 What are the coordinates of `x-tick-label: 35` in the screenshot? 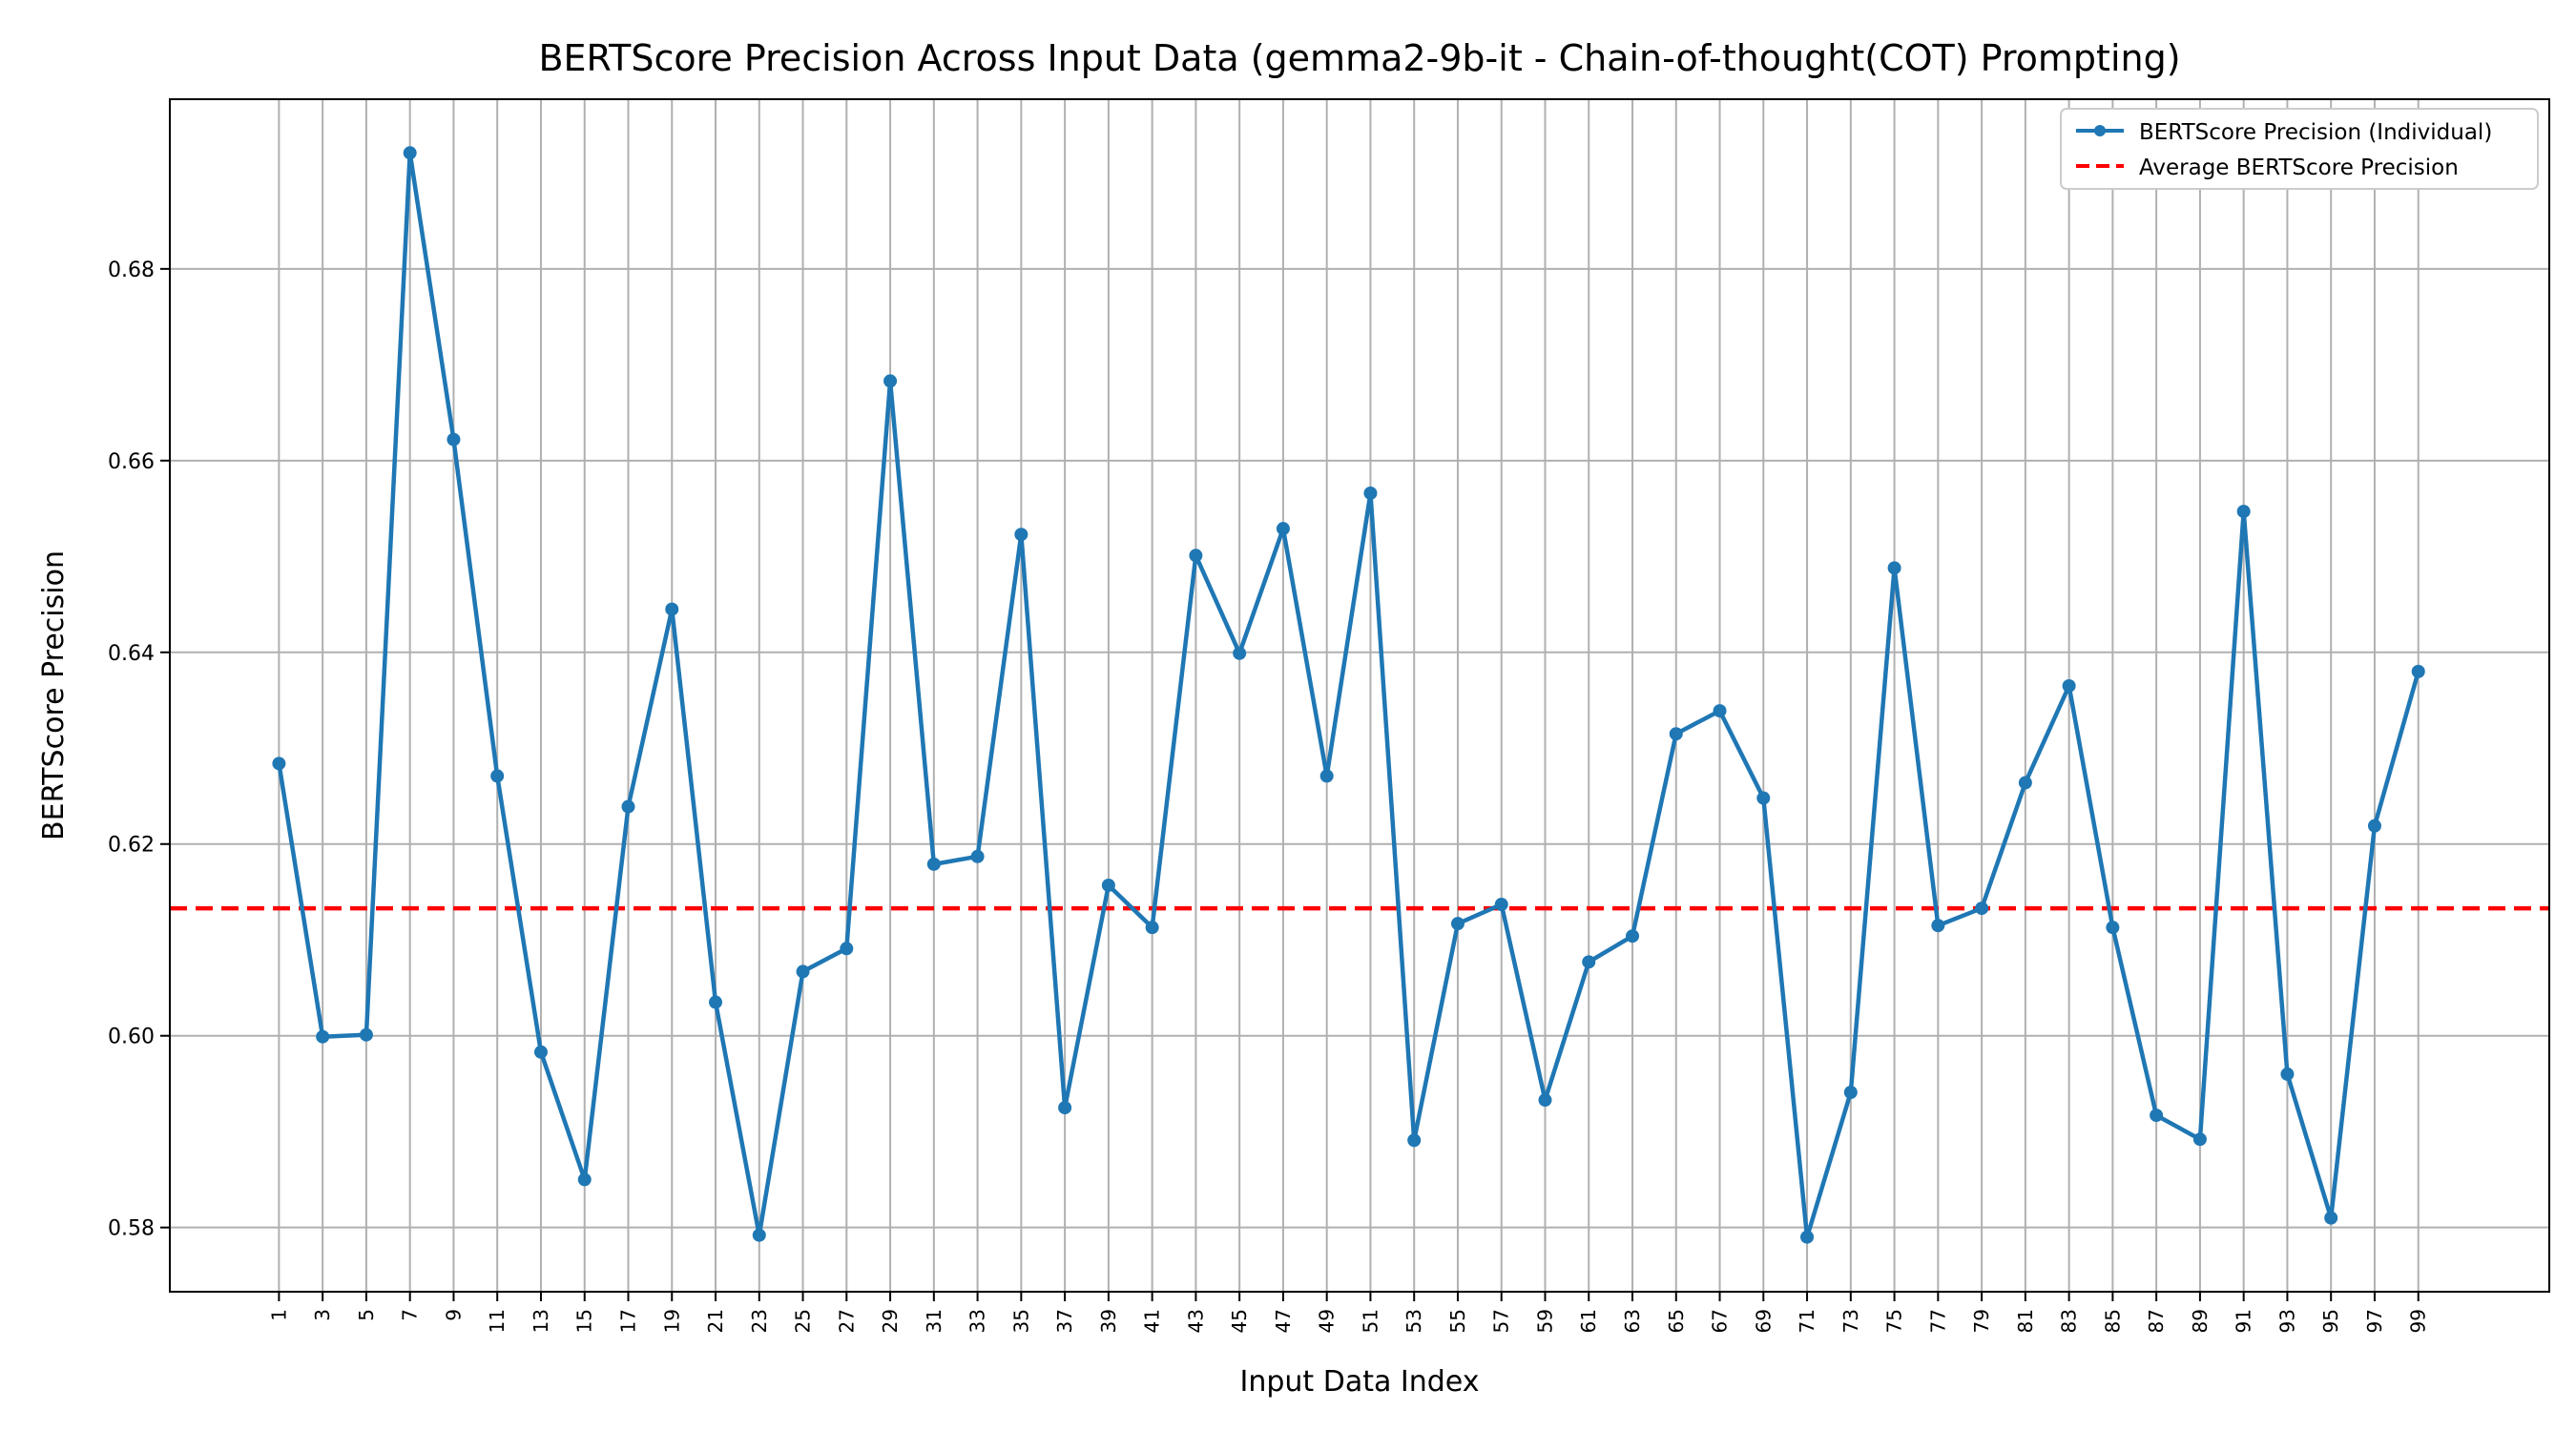 It's located at (1020, 1321).